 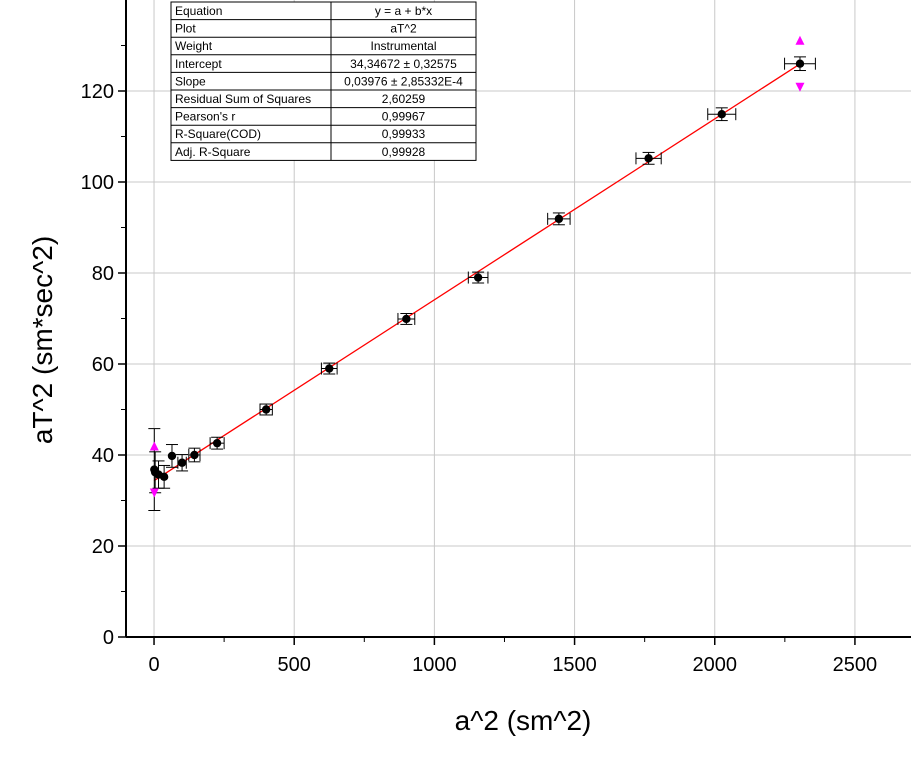 I want to click on table-row-label: Plot, so click(x=185, y=29).